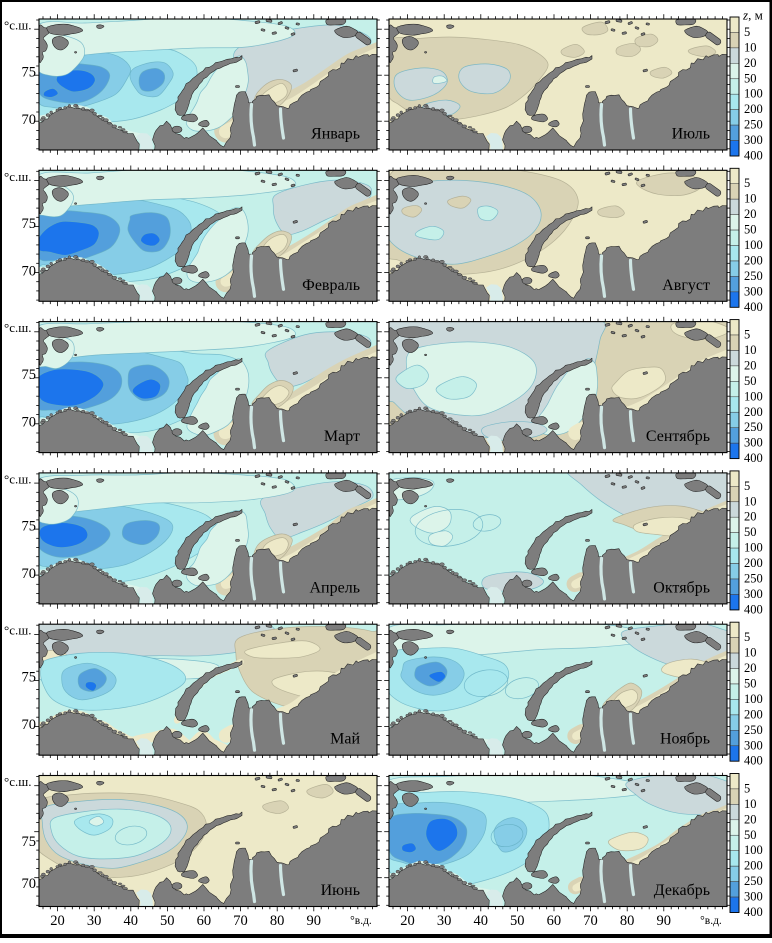  What do you see at coordinates (335, 587) in the screenshot?
I see `svg-text: Апрель` at bounding box center [335, 587].